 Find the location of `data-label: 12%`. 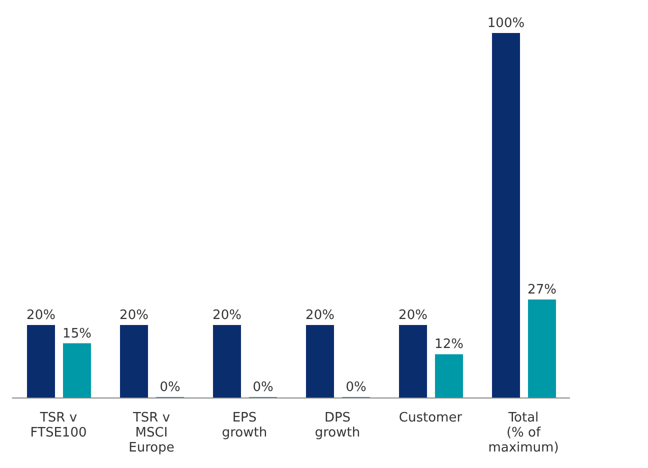

data-label: 12% is located at coordinates (449, 344).